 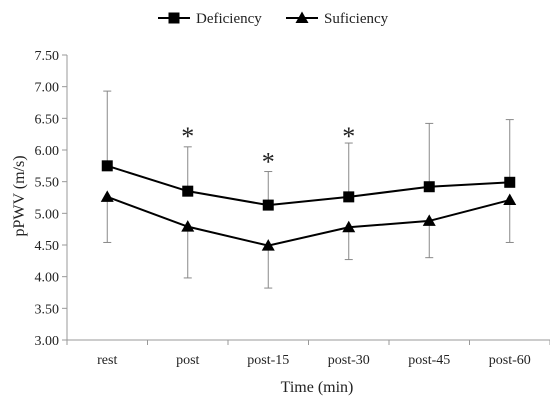 What do you see at coordinates (47, 56) in the screenshot?
I see `y-tick-label: 7.50` at bounding box center [47, 56].